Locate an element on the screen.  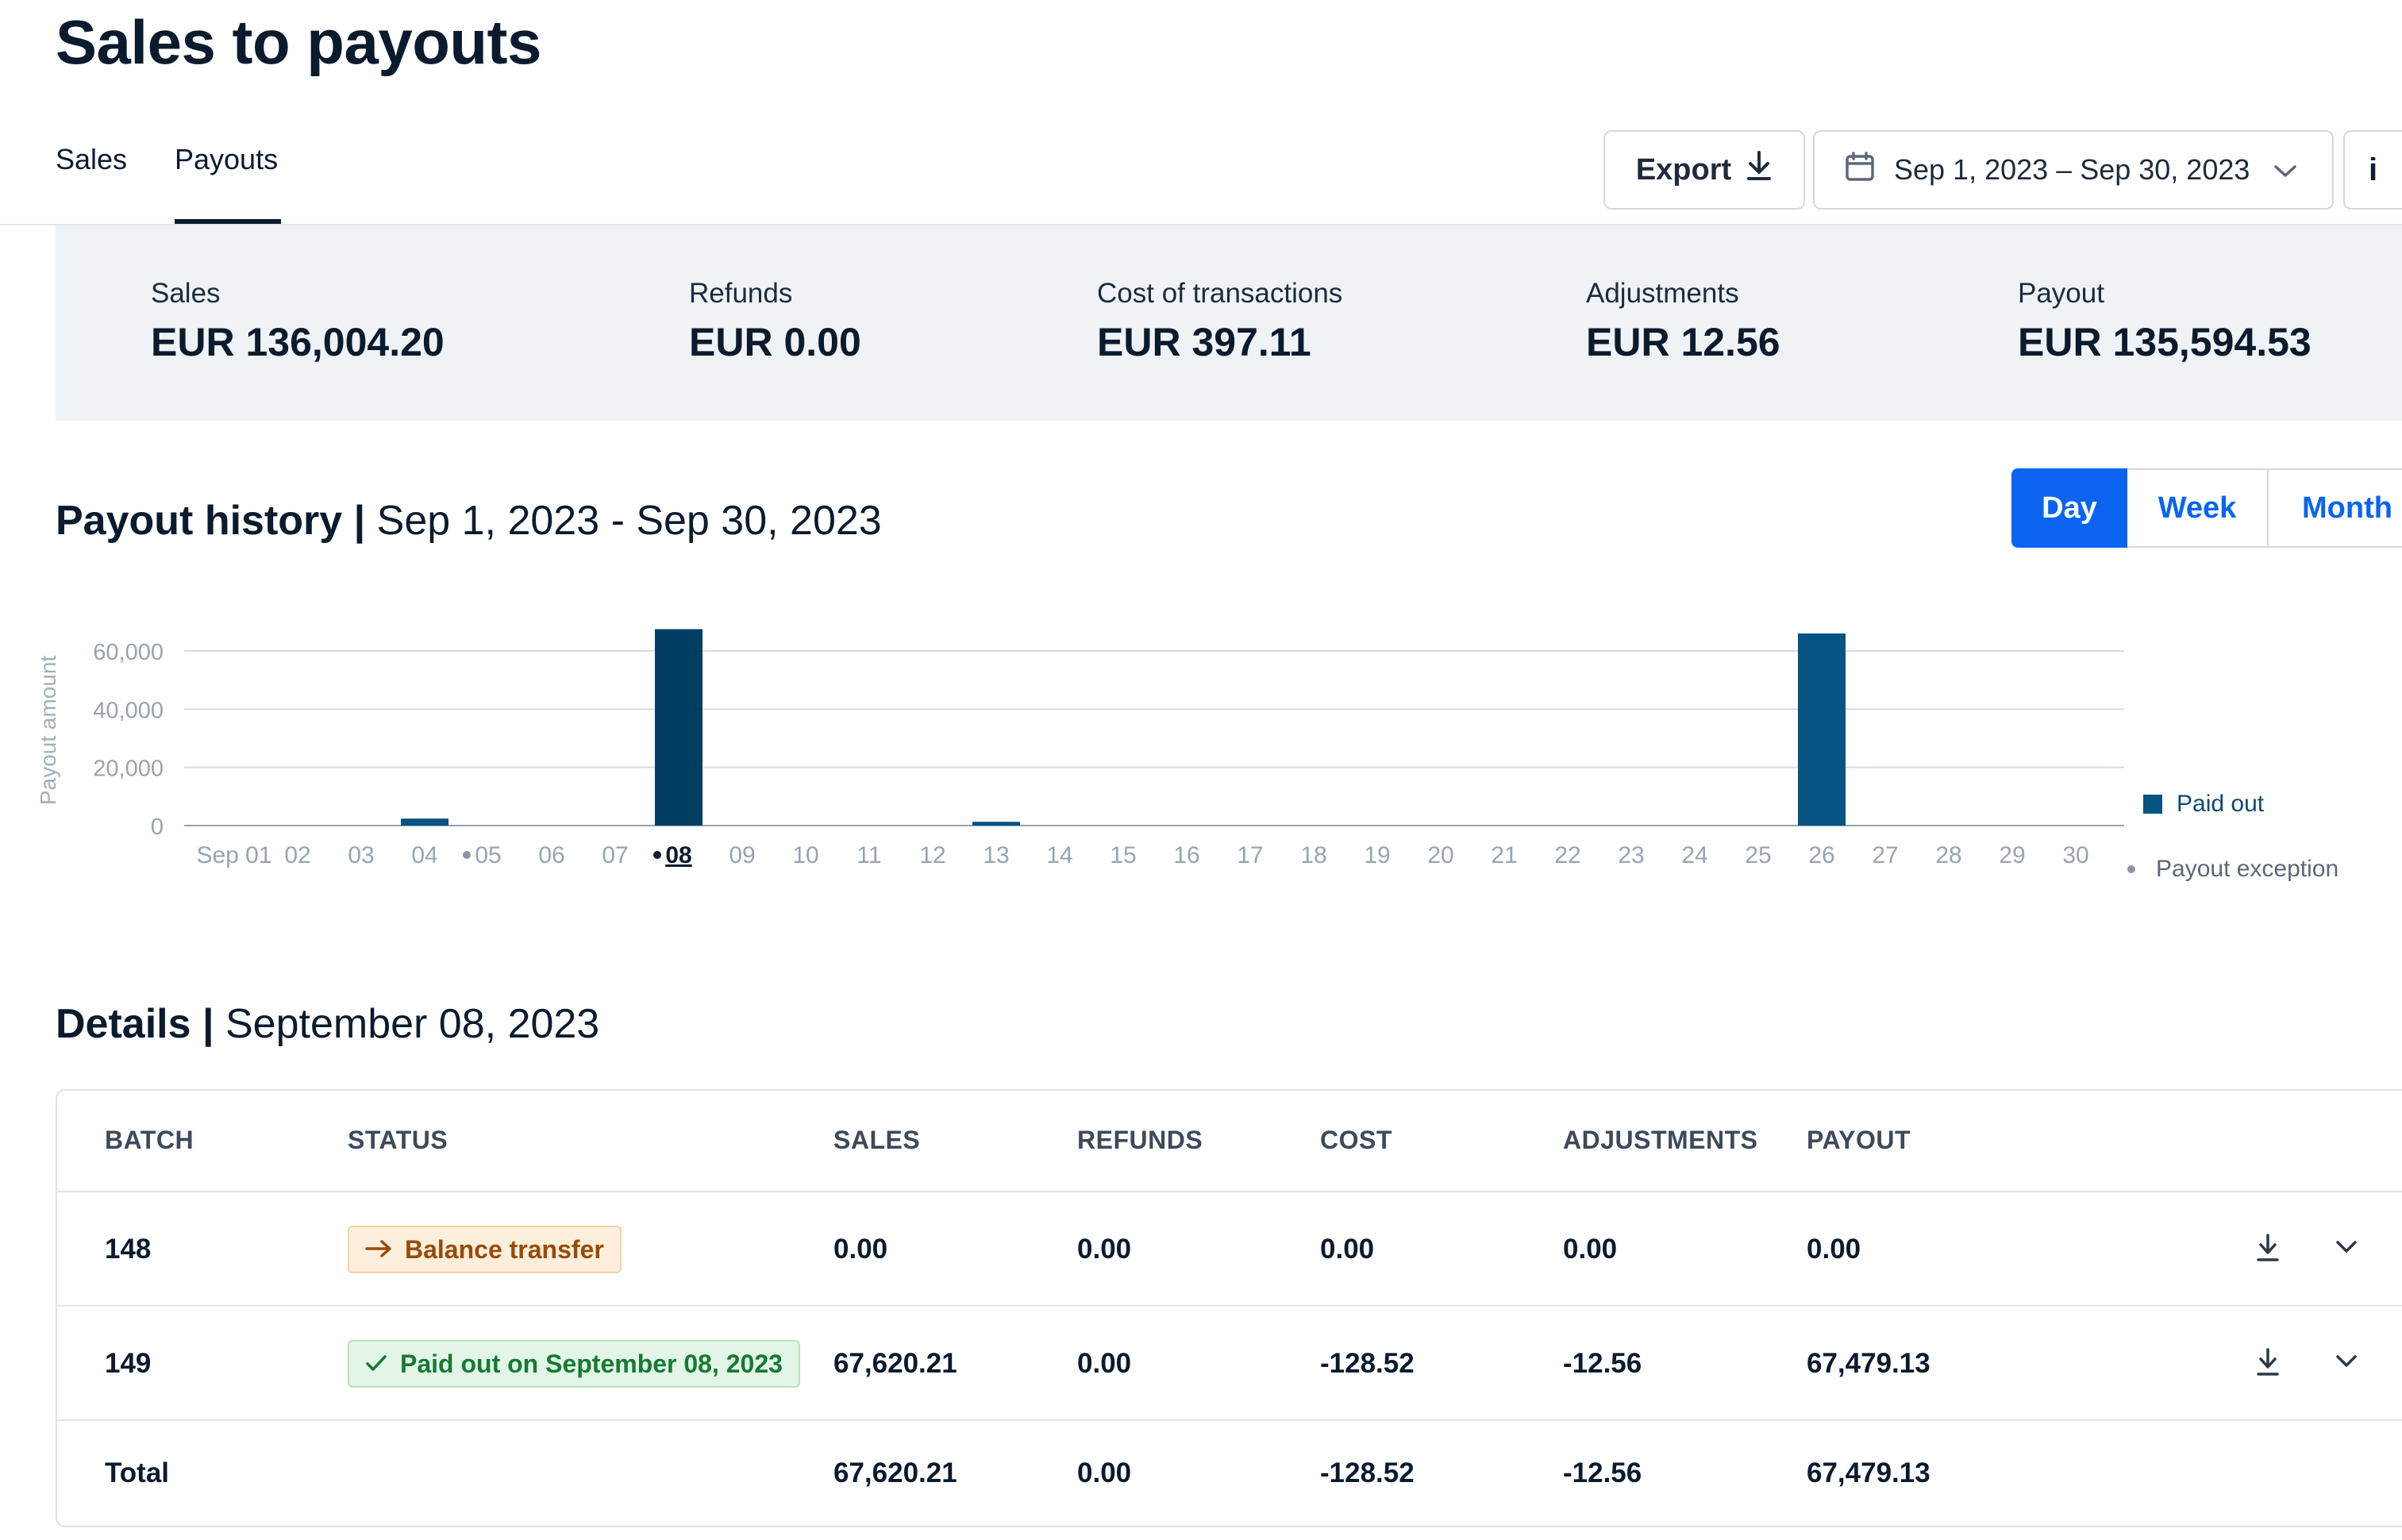
column-header-refunds: REFUNDS is located at coordinates (1140, 1140).